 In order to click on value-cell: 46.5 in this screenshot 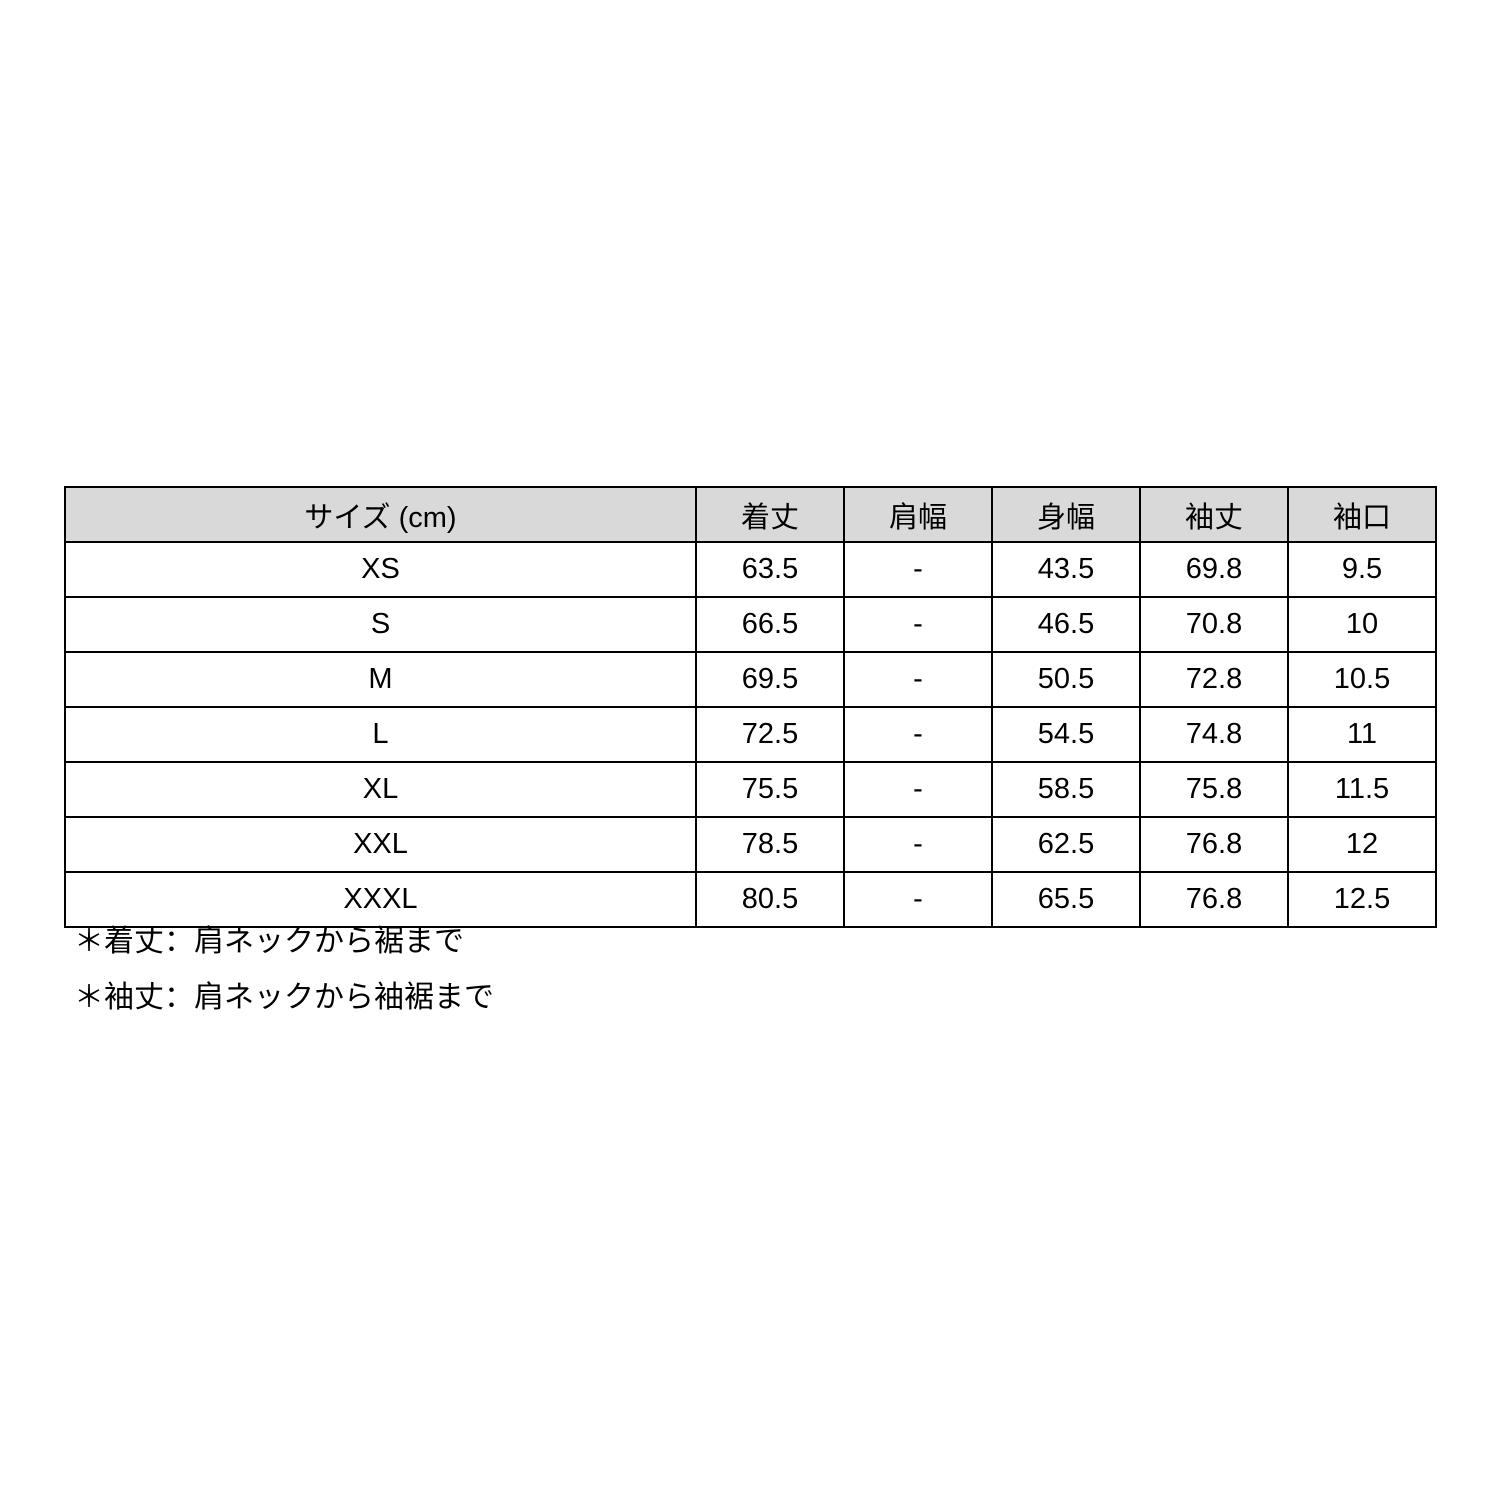, I will do `click(1066, 624)`.